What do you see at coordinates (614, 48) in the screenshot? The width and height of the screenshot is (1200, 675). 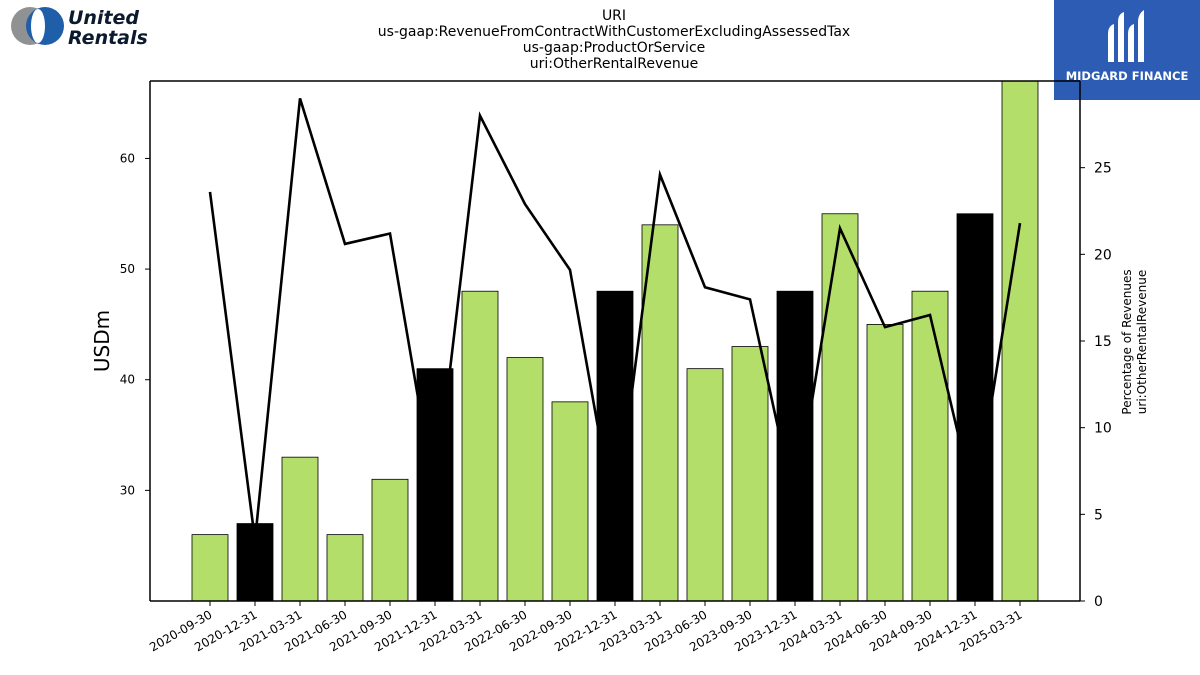 I see `chart-title-line: us-gaap:ProductOrService` at bounding box center [614, 48].